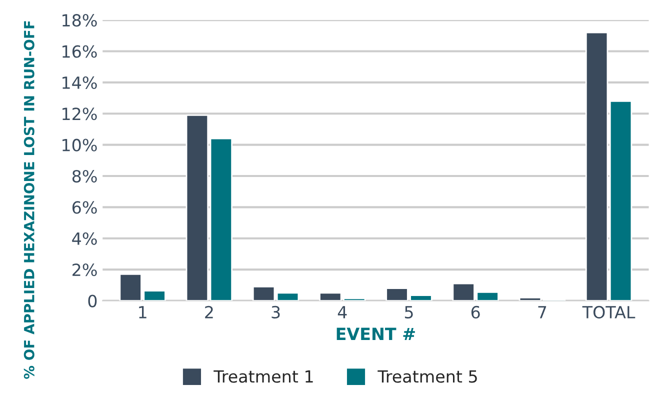 The width and height of the screenshot is (662, 401). I want to click on x-tick-label: 4, so click(342, 312).